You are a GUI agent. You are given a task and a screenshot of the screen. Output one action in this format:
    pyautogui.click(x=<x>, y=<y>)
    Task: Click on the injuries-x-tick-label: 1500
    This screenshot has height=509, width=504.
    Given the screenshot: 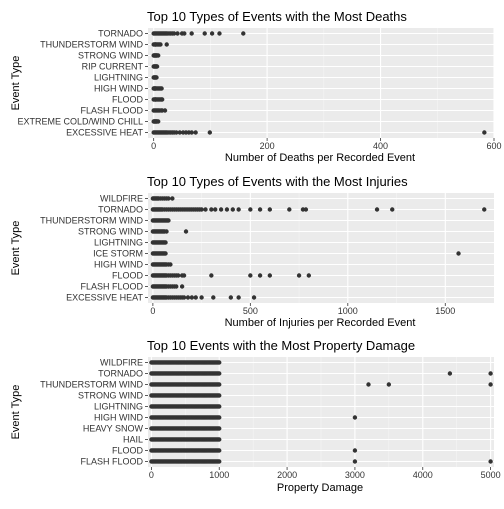 What is the action you would take?
    pyautogui.click(x=445, y=311)
    